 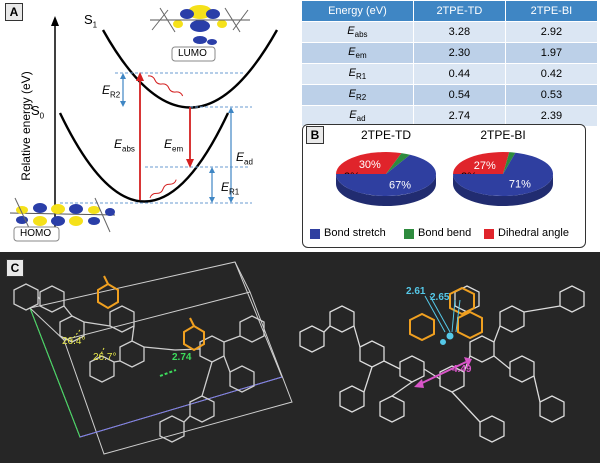 I want to click on lumo-orbital-image, so click(x=200, y=25).